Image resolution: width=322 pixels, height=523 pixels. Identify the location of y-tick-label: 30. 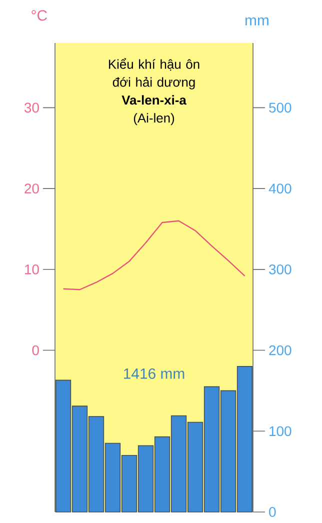
(31, 107).